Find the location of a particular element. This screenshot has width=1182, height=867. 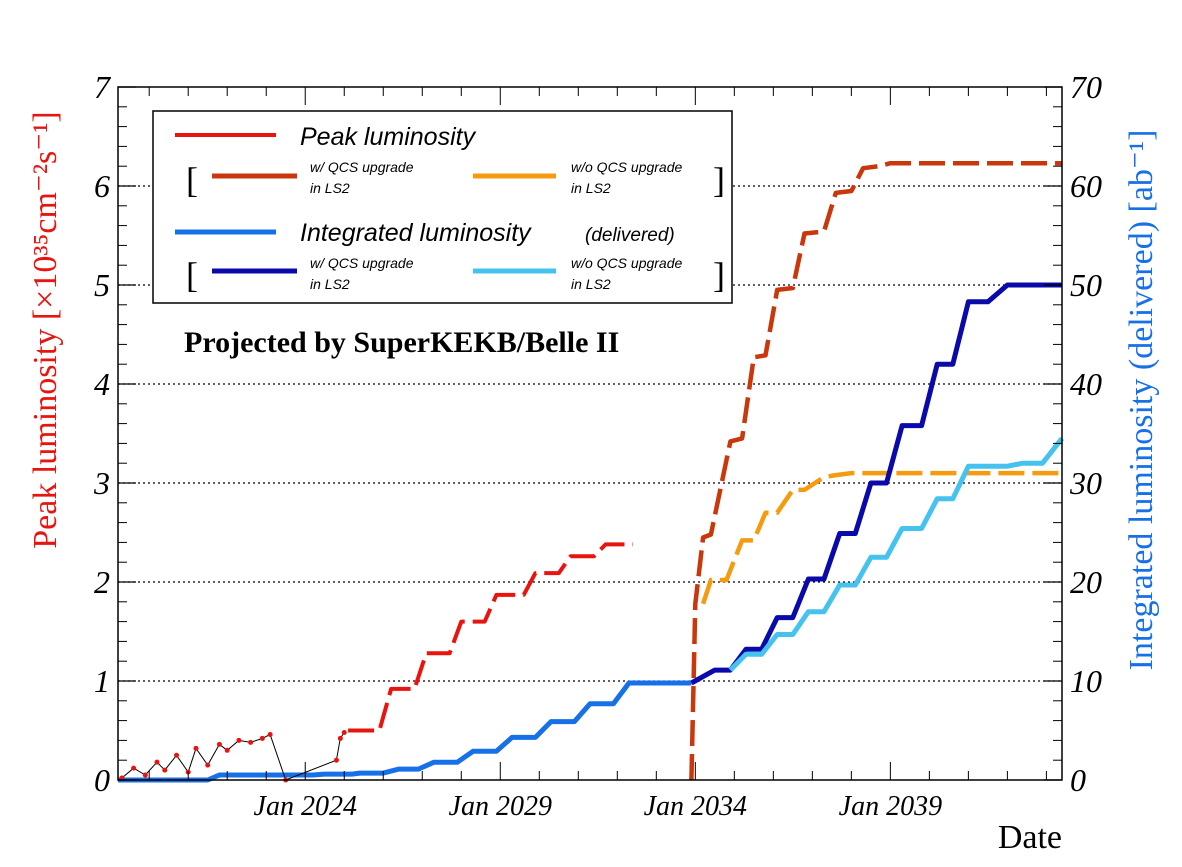

legend-integ-with-qcs-label: w/ QCS upgrade is located at coordinates (362, 263).